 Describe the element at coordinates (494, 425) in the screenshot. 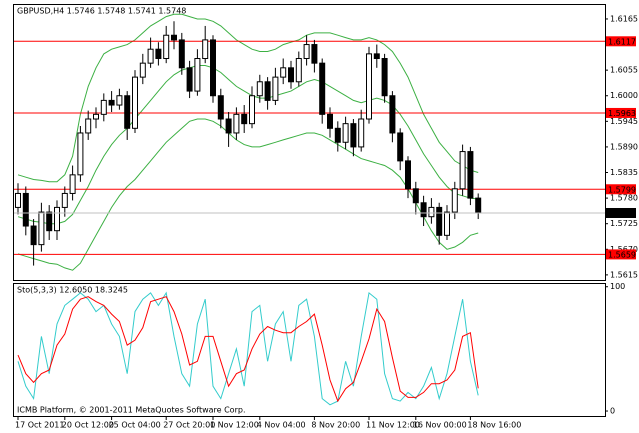

I see `x-tick-label: 18 Nov 16:00` at that location.